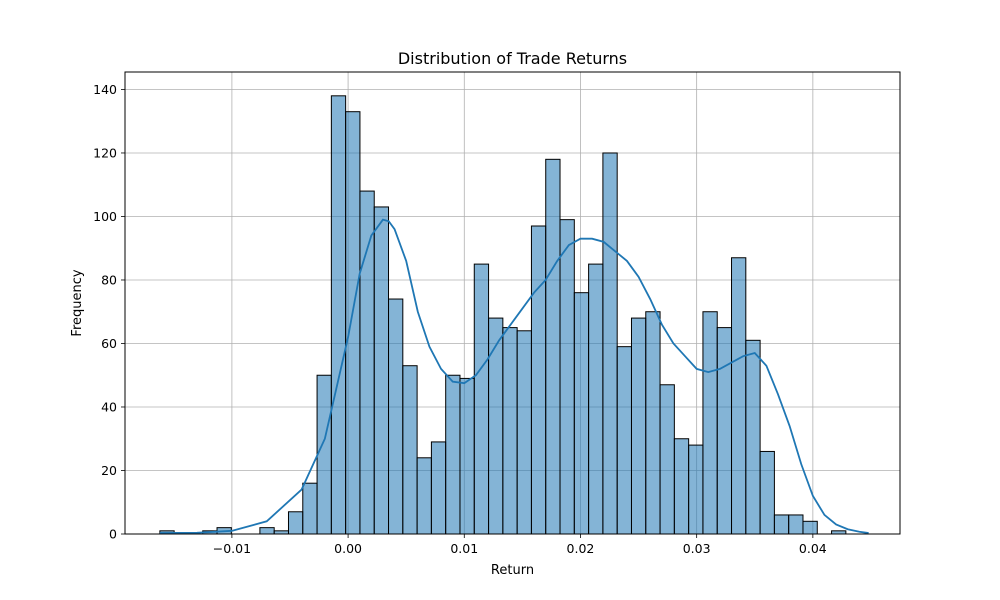 The image size is (1000, 600). I want to click on y-tick-label: 60, so click(109, 343).